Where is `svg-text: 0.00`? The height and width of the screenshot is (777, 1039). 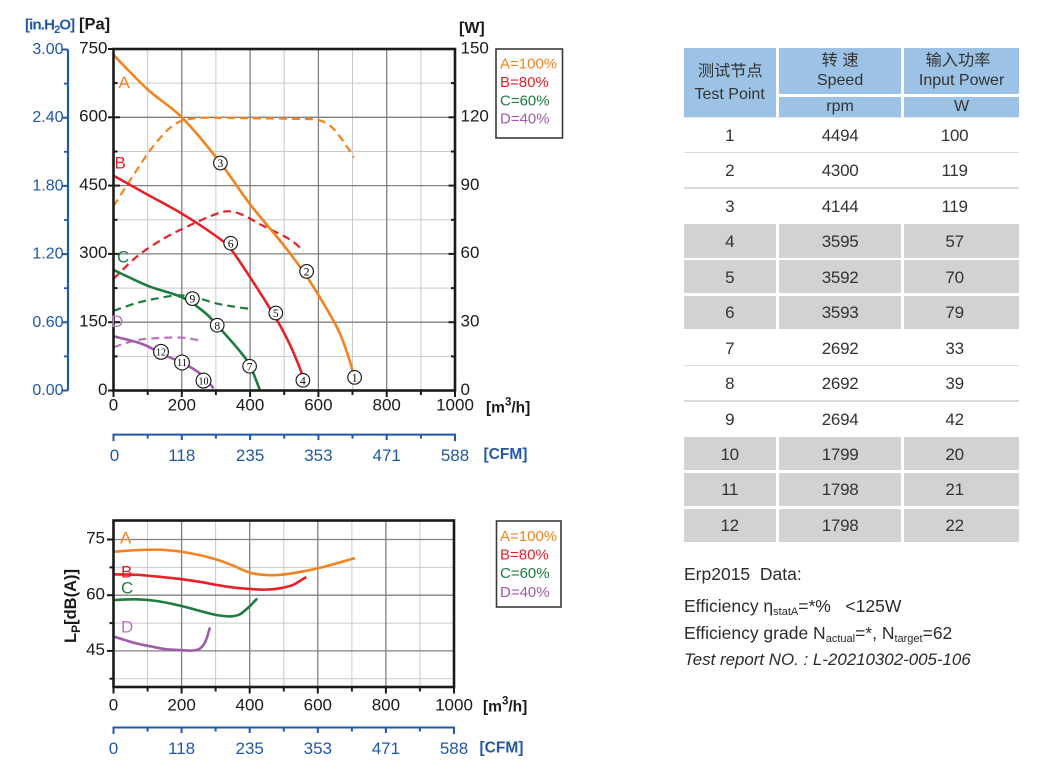
svg-text: 0.00 is located at coordinates (47, 390).